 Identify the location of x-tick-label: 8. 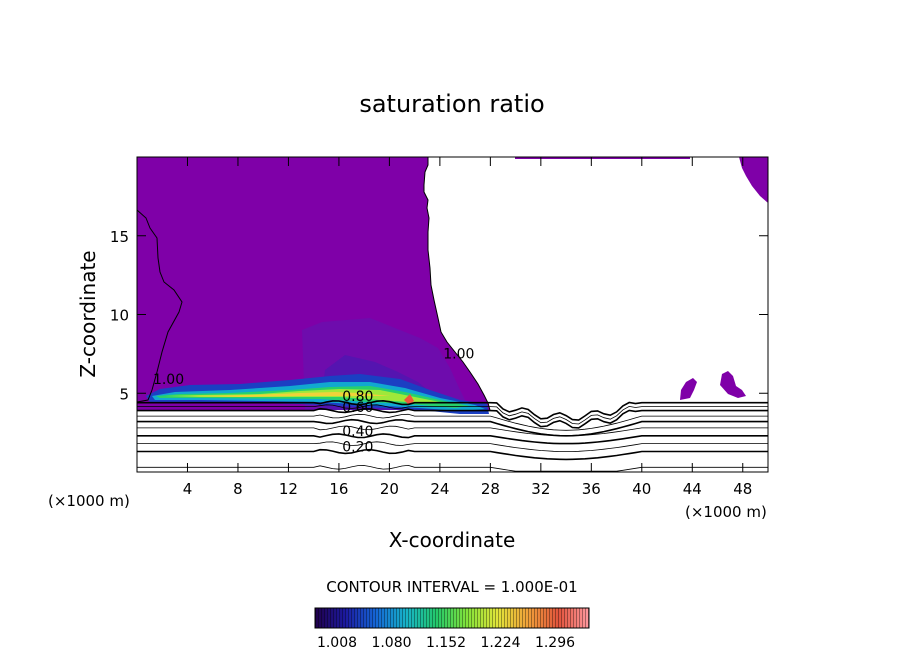
(238, 489).